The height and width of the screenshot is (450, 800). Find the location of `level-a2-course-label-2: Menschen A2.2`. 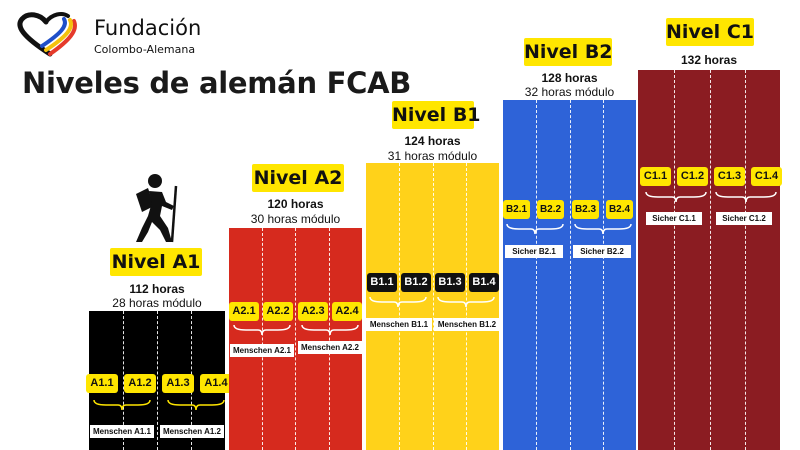

level-a2-course-label-2: Menschen A2.2 is located at coordinates (330, 347).